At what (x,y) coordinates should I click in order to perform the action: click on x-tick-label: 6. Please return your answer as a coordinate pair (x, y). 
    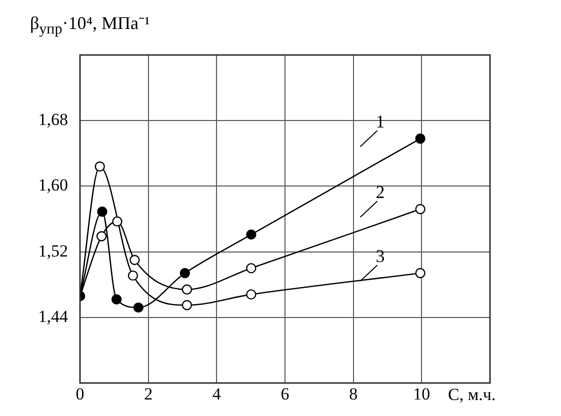
    Looking at the image, I should click on (285, 394).